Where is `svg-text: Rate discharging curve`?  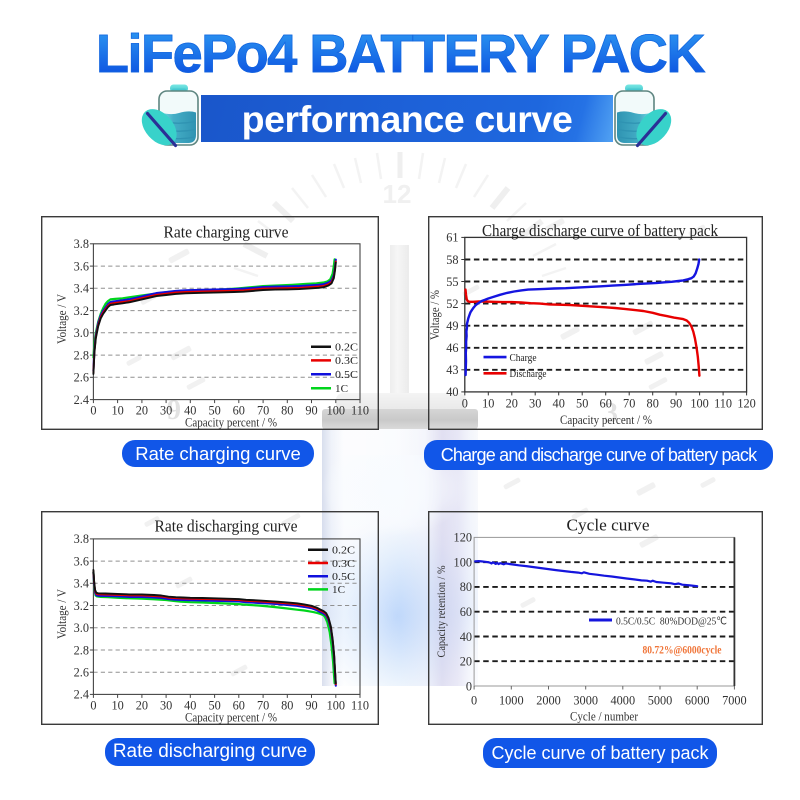
svg-text: Rate discharging curve is located at coordinates (226, 526).